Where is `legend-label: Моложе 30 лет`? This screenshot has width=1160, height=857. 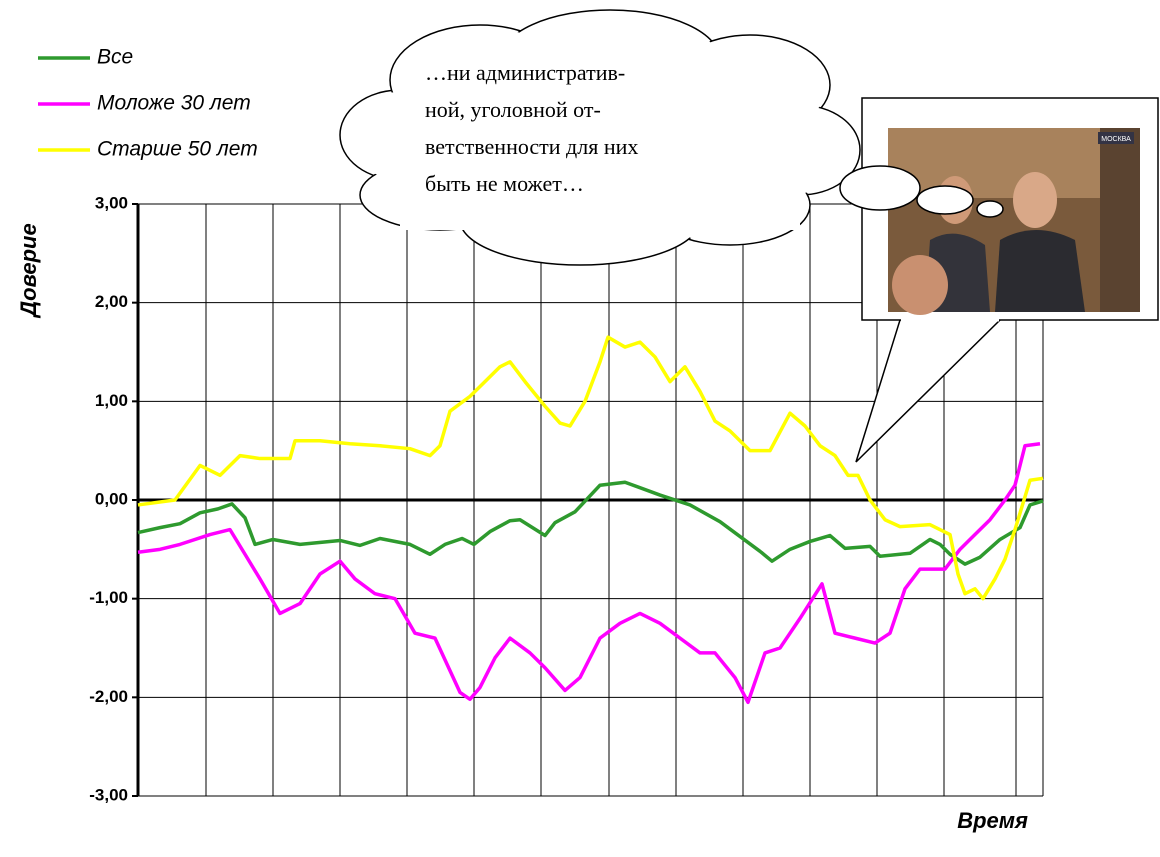
legend-label: Моложе 30 лет is located at coordinates (174, 103).